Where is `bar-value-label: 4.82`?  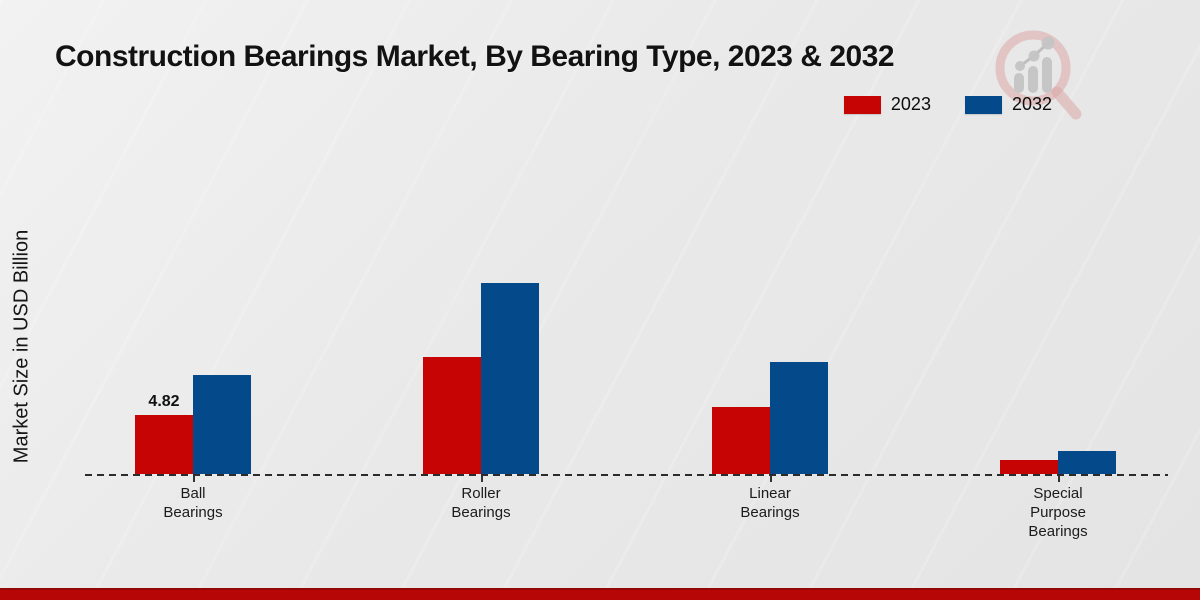 bar-value-label: 4.82 is located at coordinates (164, 401).